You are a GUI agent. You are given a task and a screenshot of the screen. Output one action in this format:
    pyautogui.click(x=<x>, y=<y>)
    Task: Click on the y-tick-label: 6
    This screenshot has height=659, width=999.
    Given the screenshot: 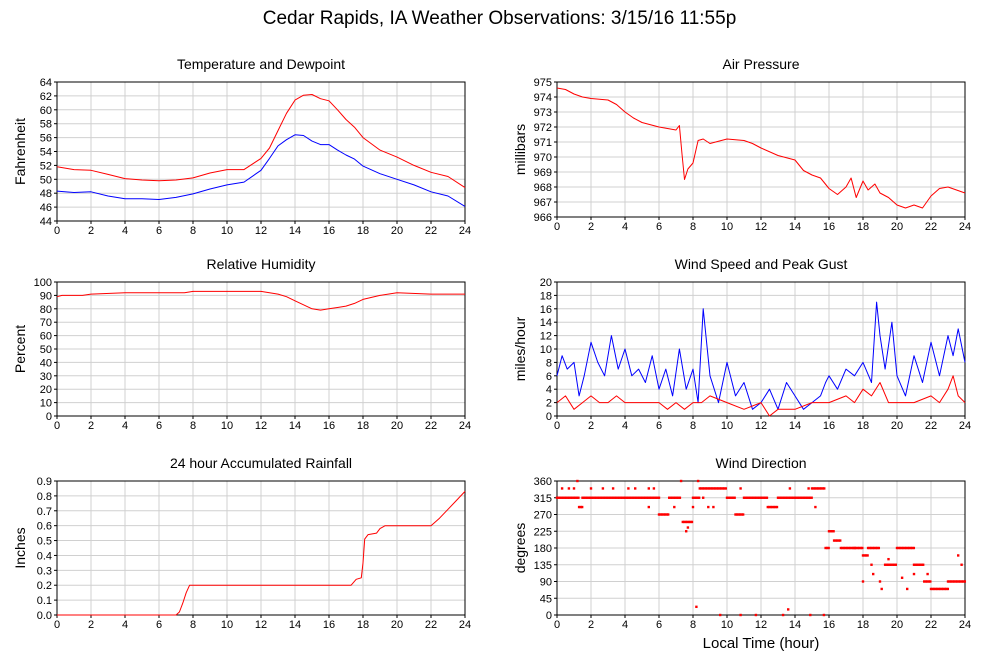 What is the action you would take?
    pyautogui.click(x=549, y=377)
    